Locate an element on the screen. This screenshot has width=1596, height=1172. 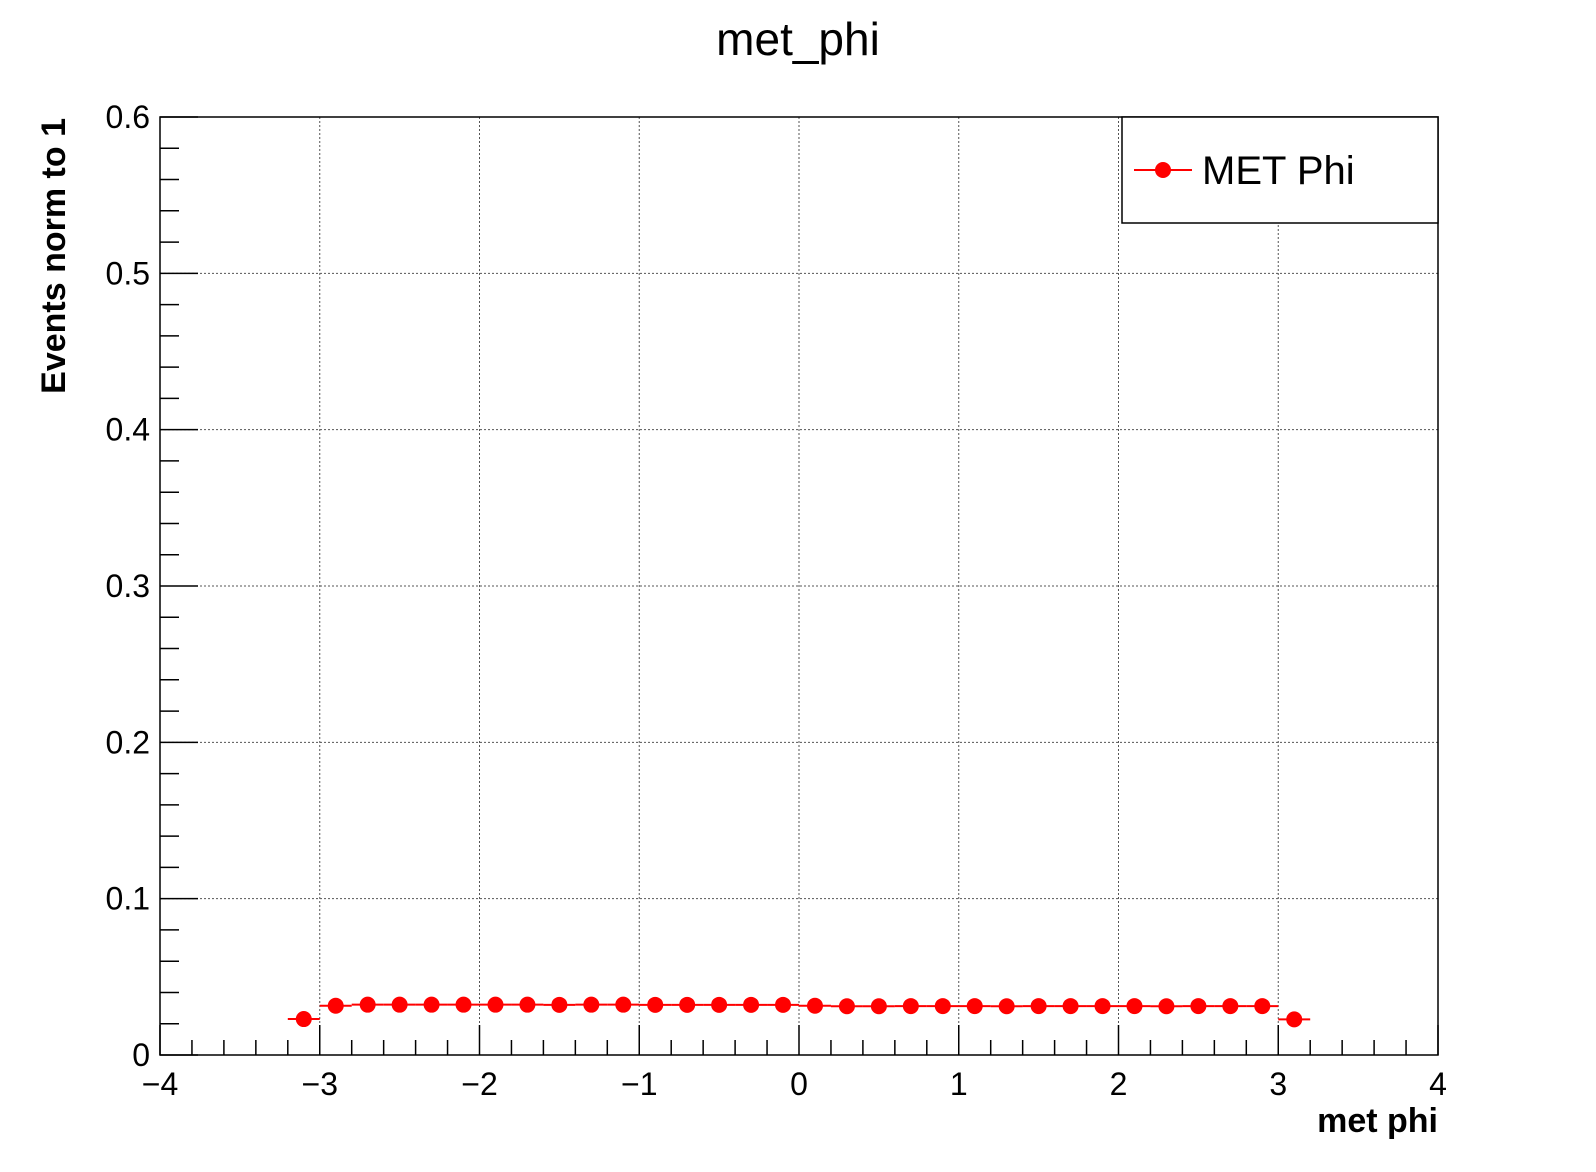
y-tick-label: 0.4 is located at coordinates (128, 430).